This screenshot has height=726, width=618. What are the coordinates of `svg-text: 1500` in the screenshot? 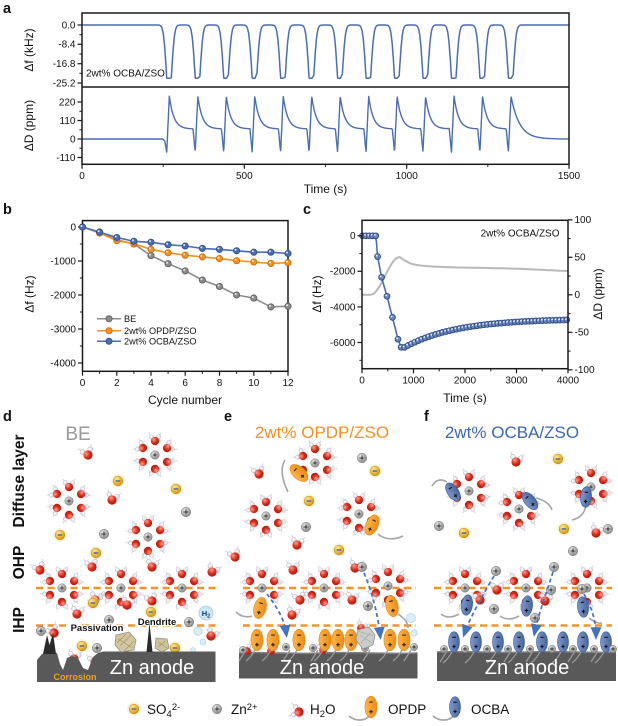 It's located at (569, 176).